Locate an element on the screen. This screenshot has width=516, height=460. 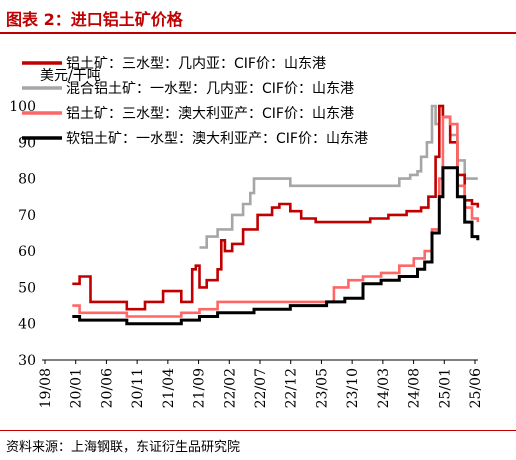
legend-label-2: 混合铝土矿：一水型：几内亚：CIF价：山东港 is located at coordinates (210, 89).